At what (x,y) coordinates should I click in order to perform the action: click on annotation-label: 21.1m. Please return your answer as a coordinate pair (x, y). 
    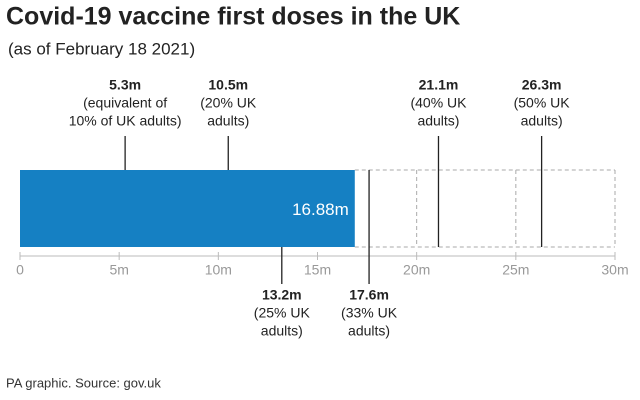
    Looking at the image, I should click on (439, 85).